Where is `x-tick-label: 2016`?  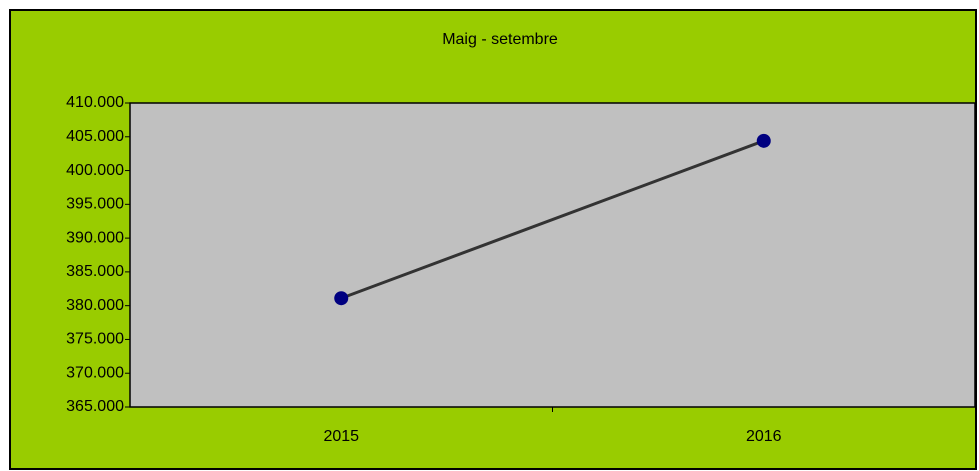
x-tick-label: 2016 is located at coordinates (764, 436).